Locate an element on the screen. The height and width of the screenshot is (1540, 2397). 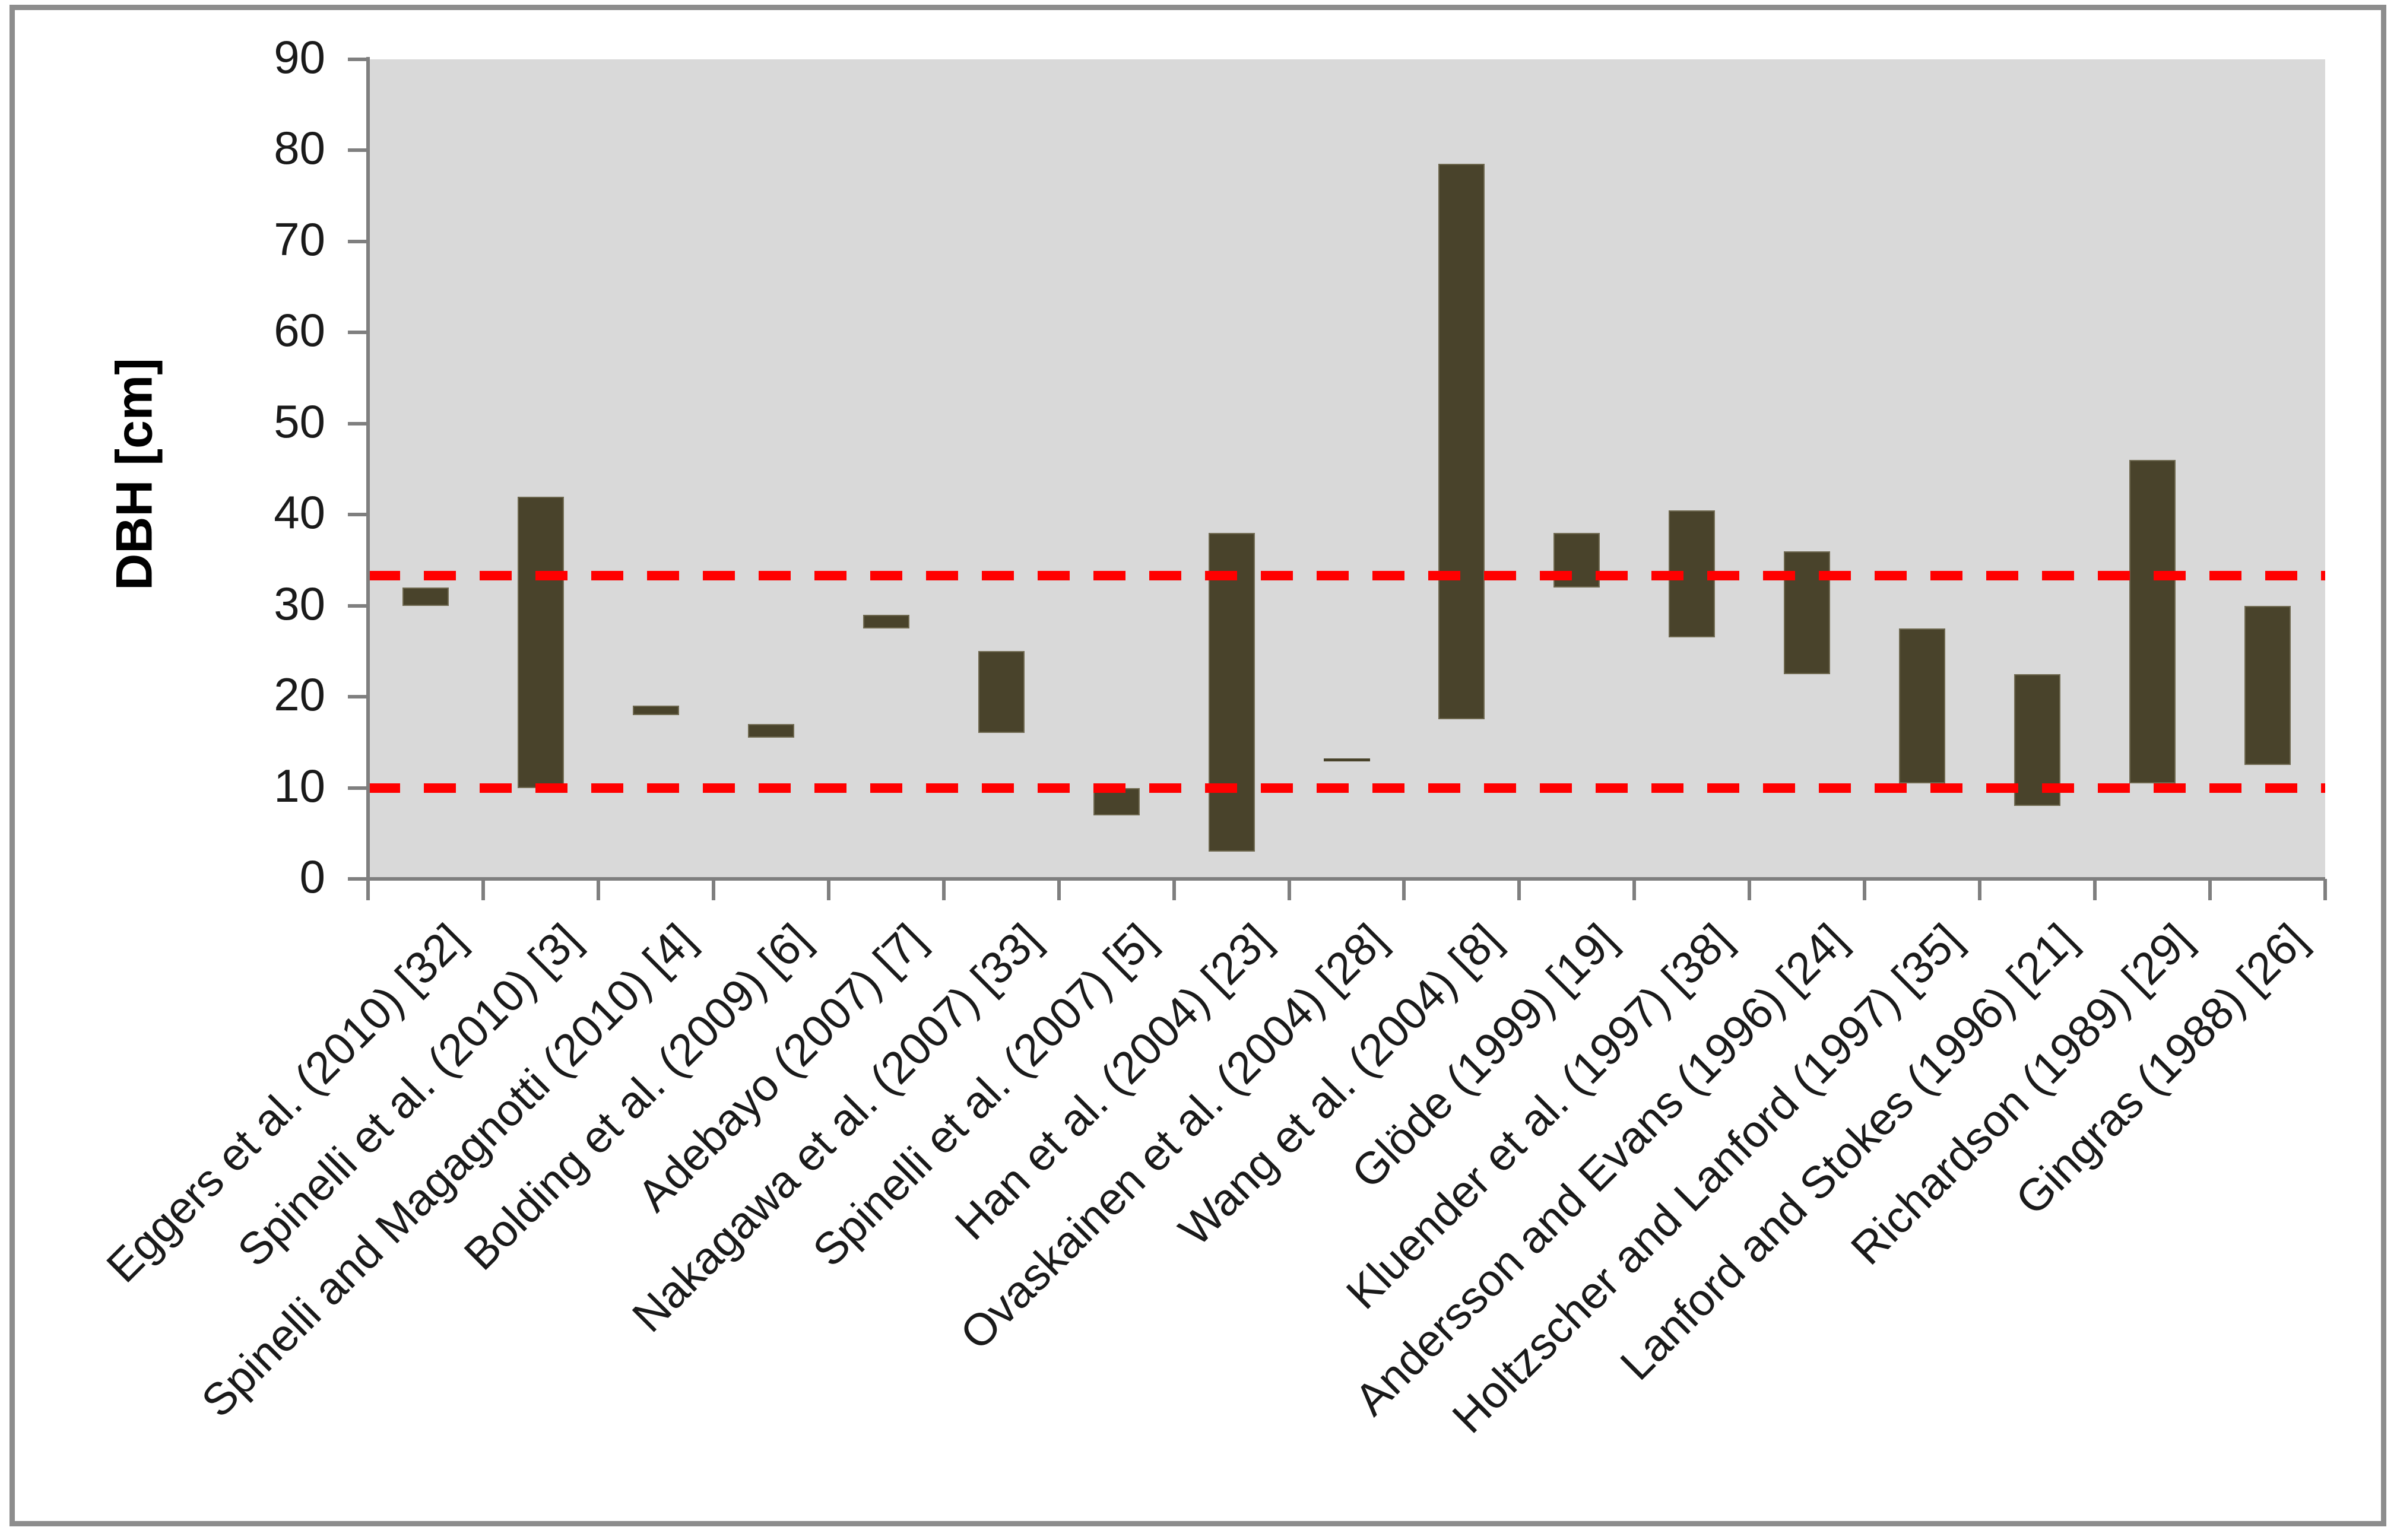
y-tick-label: 50 is located at coordinates (299, 421).